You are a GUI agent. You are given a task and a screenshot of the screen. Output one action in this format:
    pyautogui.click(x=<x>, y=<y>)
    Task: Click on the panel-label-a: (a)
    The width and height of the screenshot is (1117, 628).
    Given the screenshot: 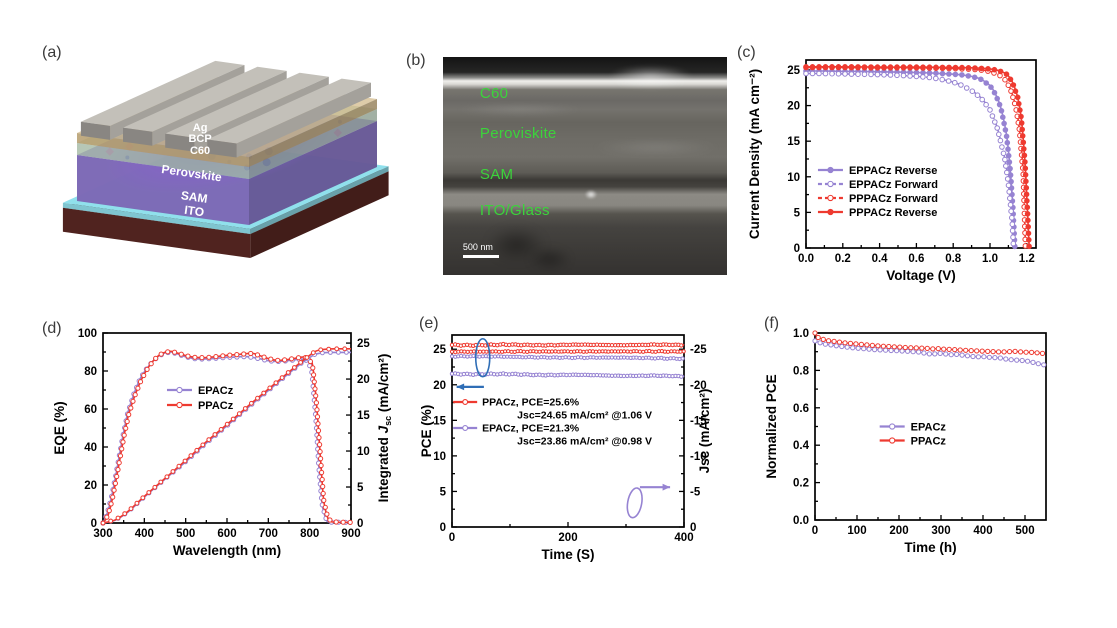 What is the action you would take?
    pyautogui.click(x=52, y=52)
    